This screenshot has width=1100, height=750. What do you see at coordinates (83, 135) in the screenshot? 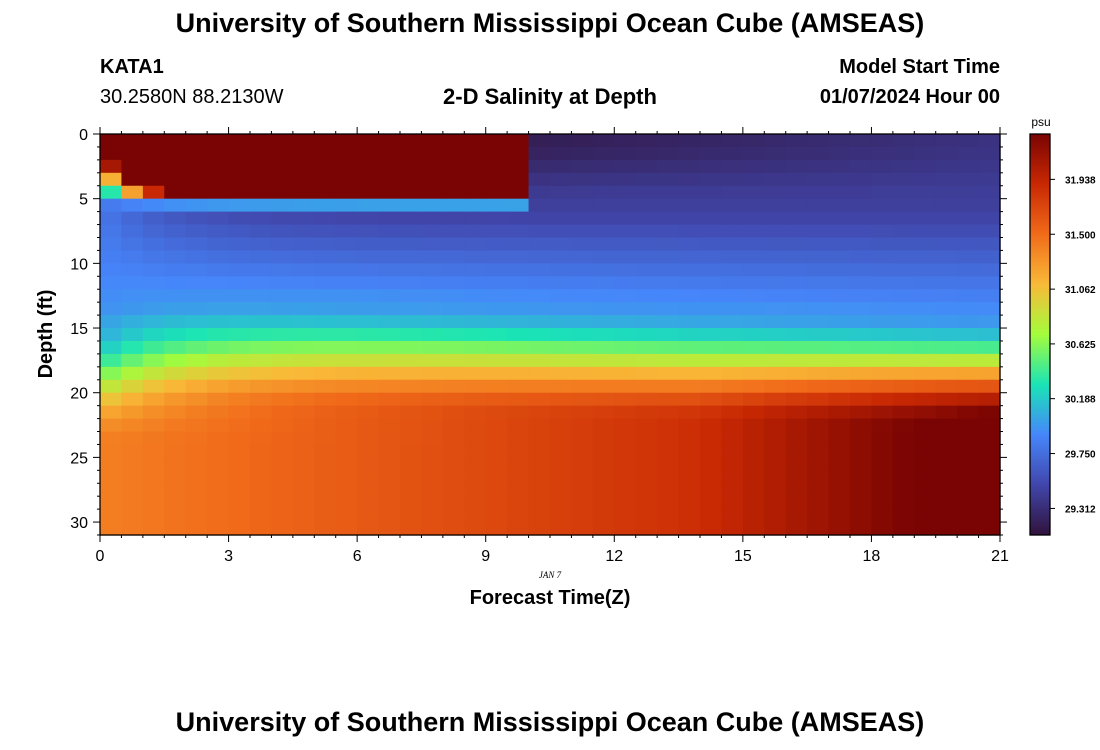
I see `y-tick-label: 0` at bounding box center [83, 135].